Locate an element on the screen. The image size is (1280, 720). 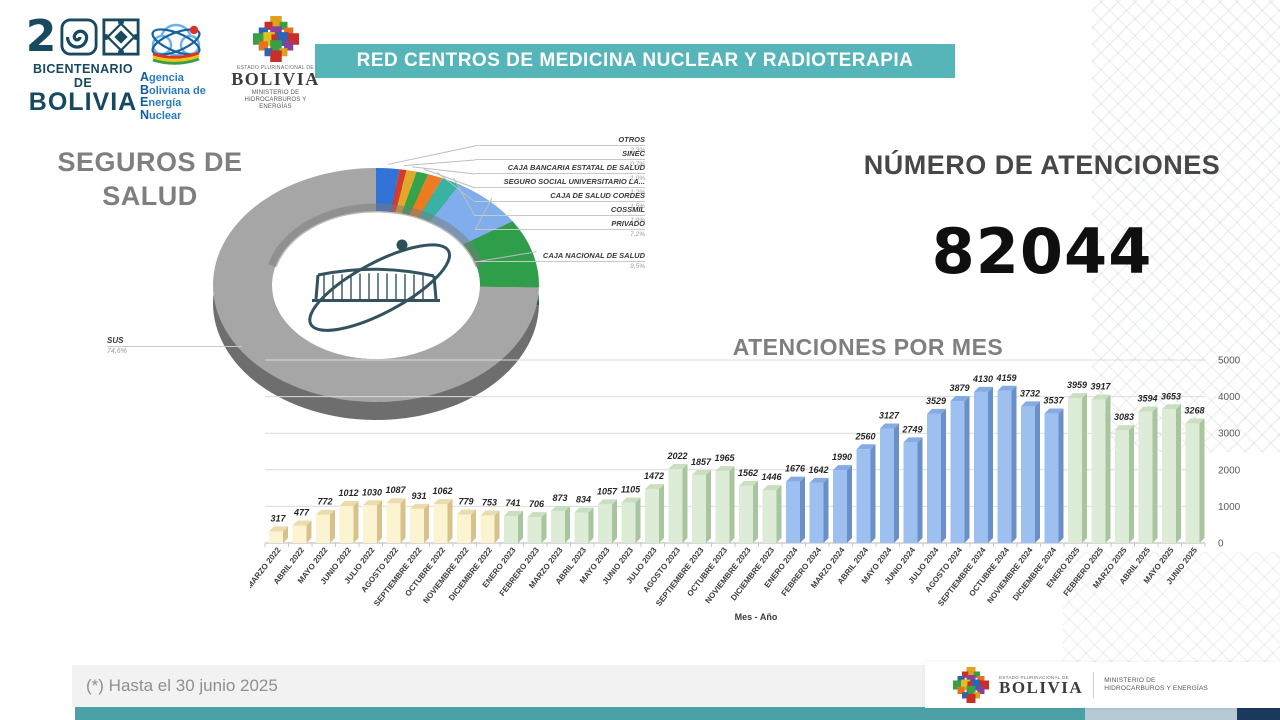
pie-label-pct: 1,0% is located at coordinates (637, 178).